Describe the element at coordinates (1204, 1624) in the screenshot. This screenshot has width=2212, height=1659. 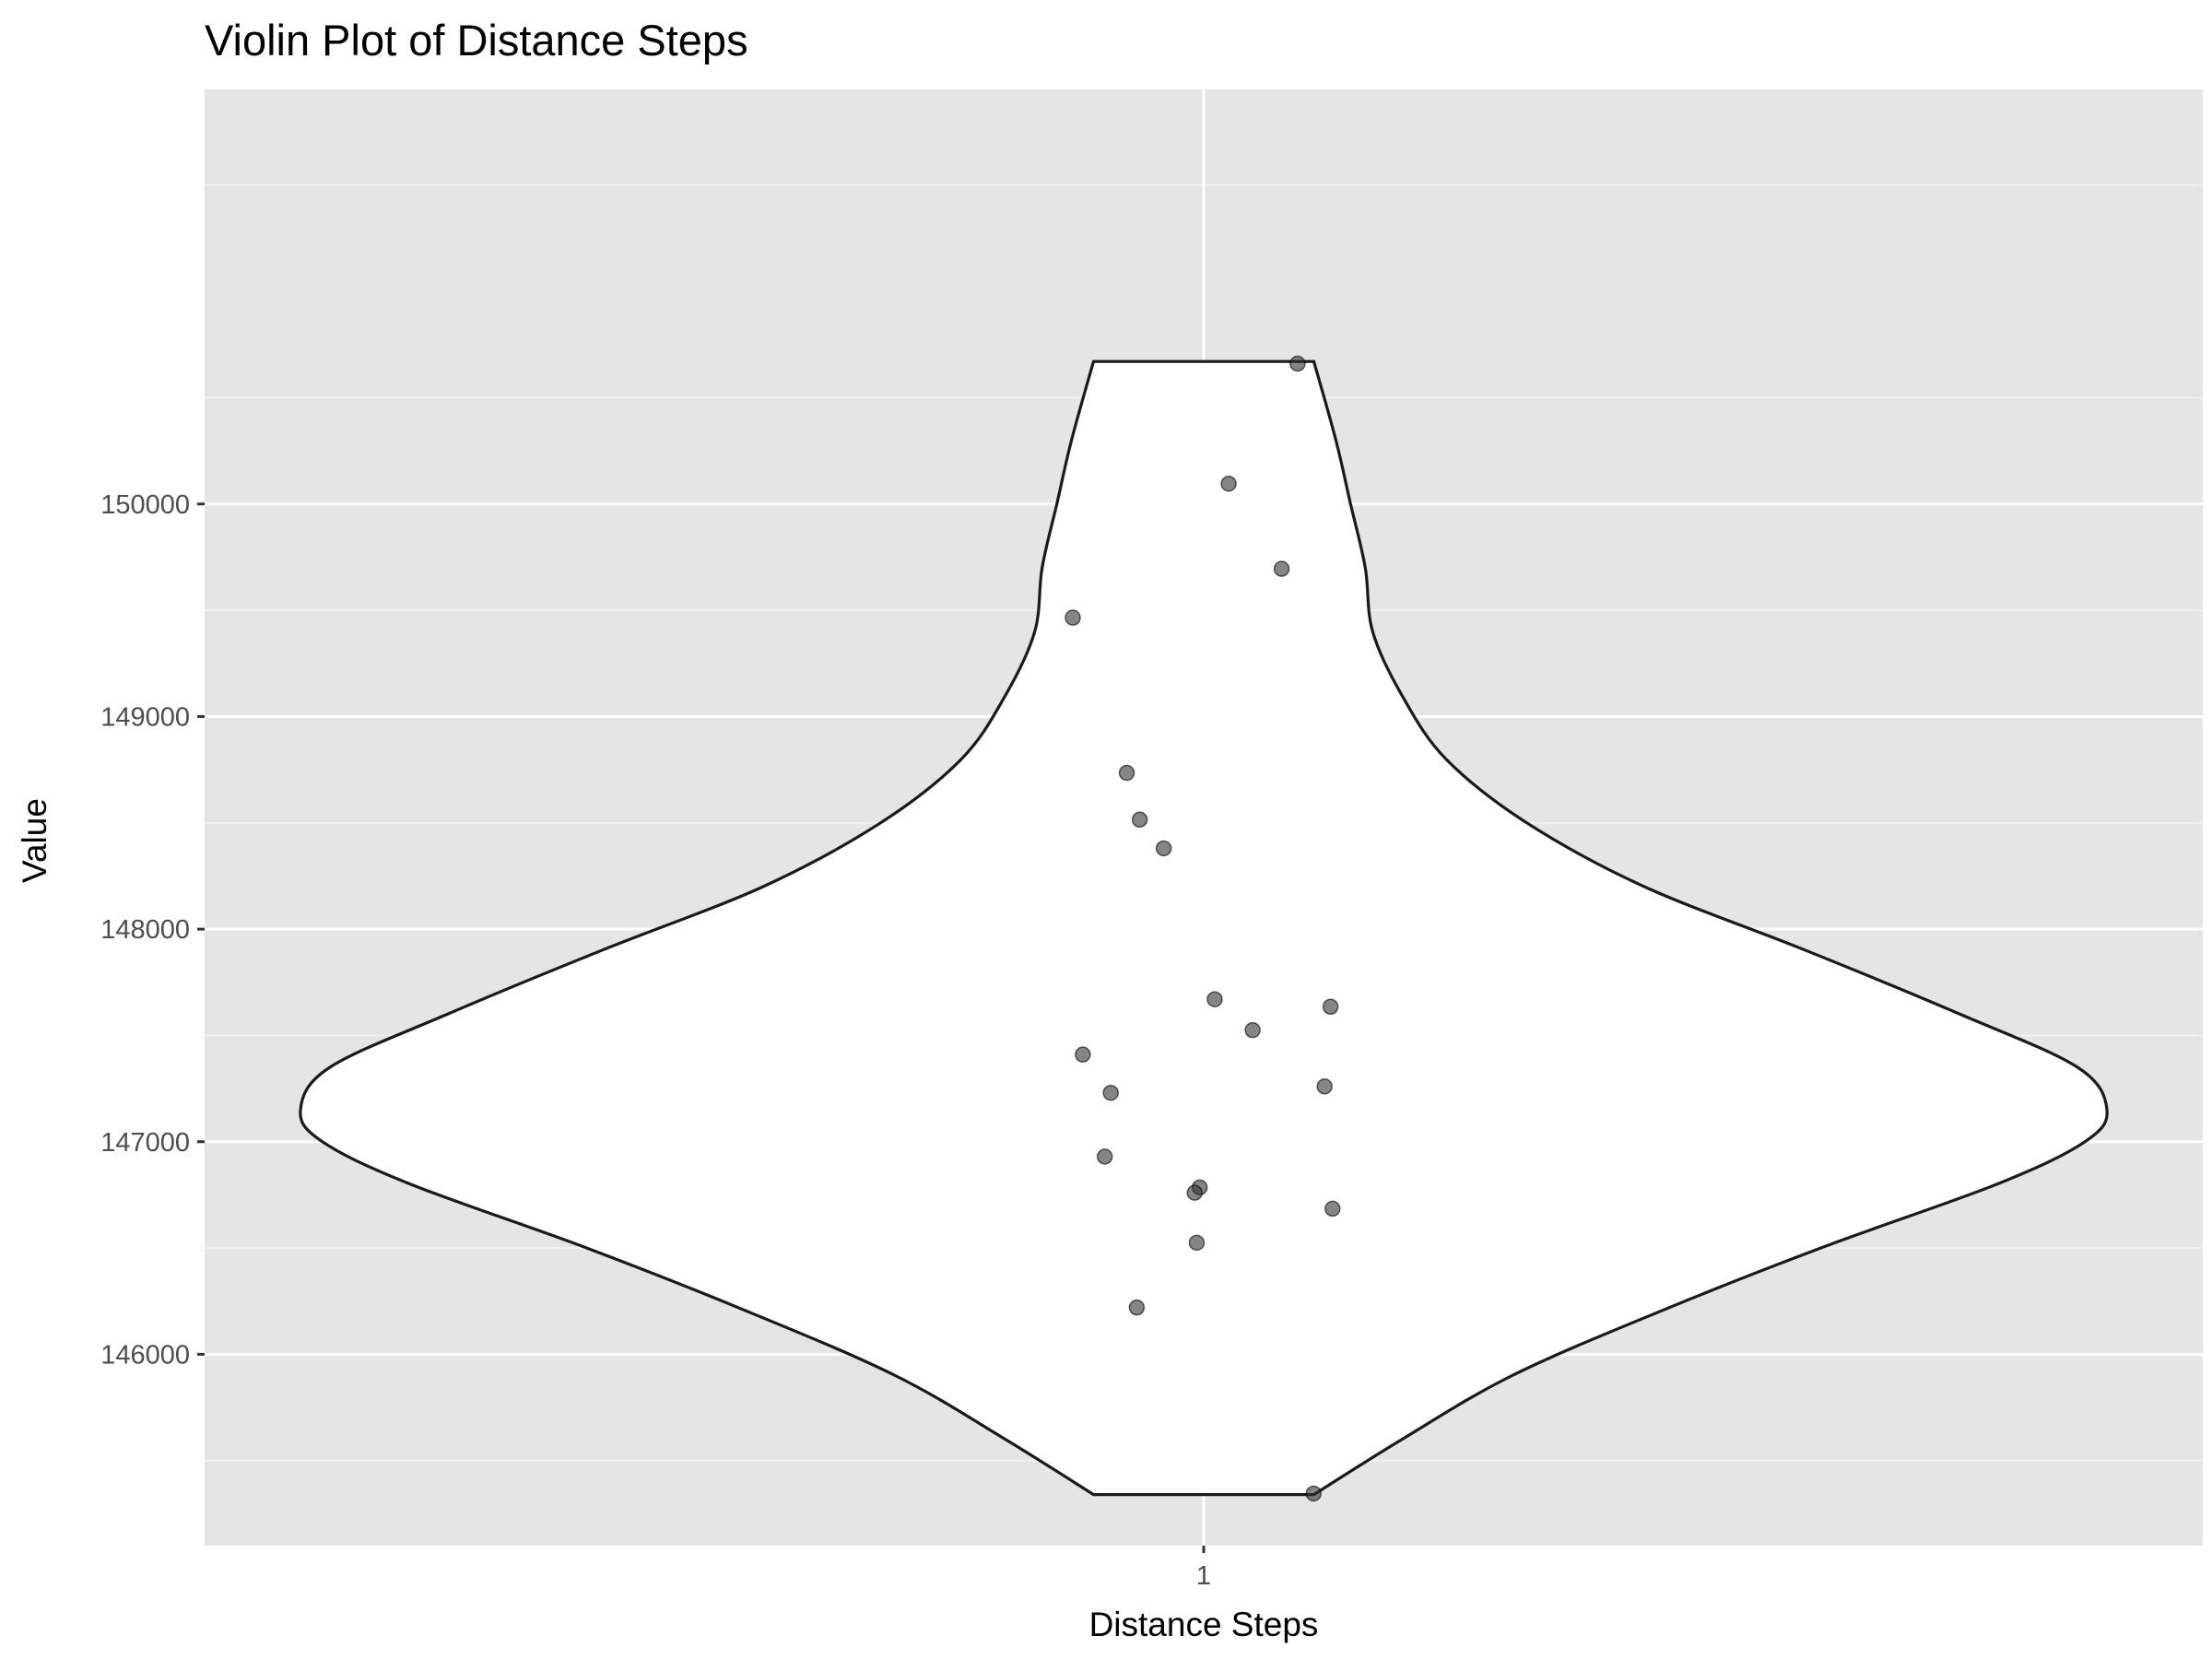
I see `x-axis-label: Distance Steps` at that location.